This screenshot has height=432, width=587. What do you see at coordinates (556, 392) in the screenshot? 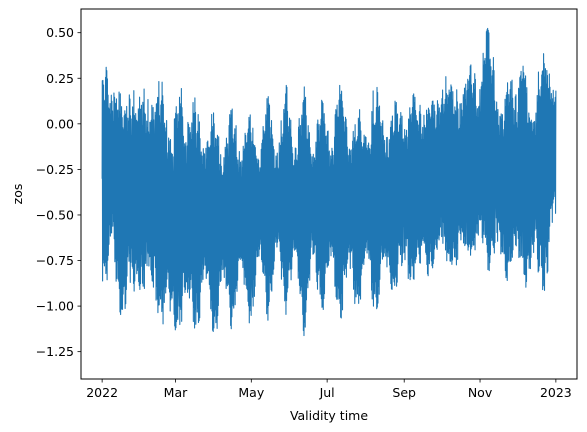
I see `x-tick-label: 2023` at bounding box center [556, 392].